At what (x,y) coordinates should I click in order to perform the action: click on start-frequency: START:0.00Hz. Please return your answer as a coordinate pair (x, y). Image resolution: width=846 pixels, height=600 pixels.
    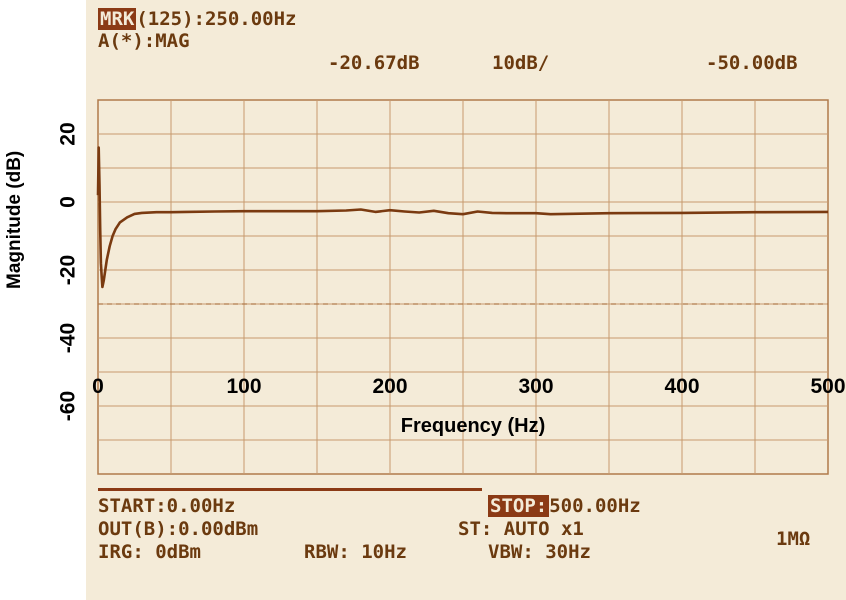
    Looking at the image, I should click on (167, 506).